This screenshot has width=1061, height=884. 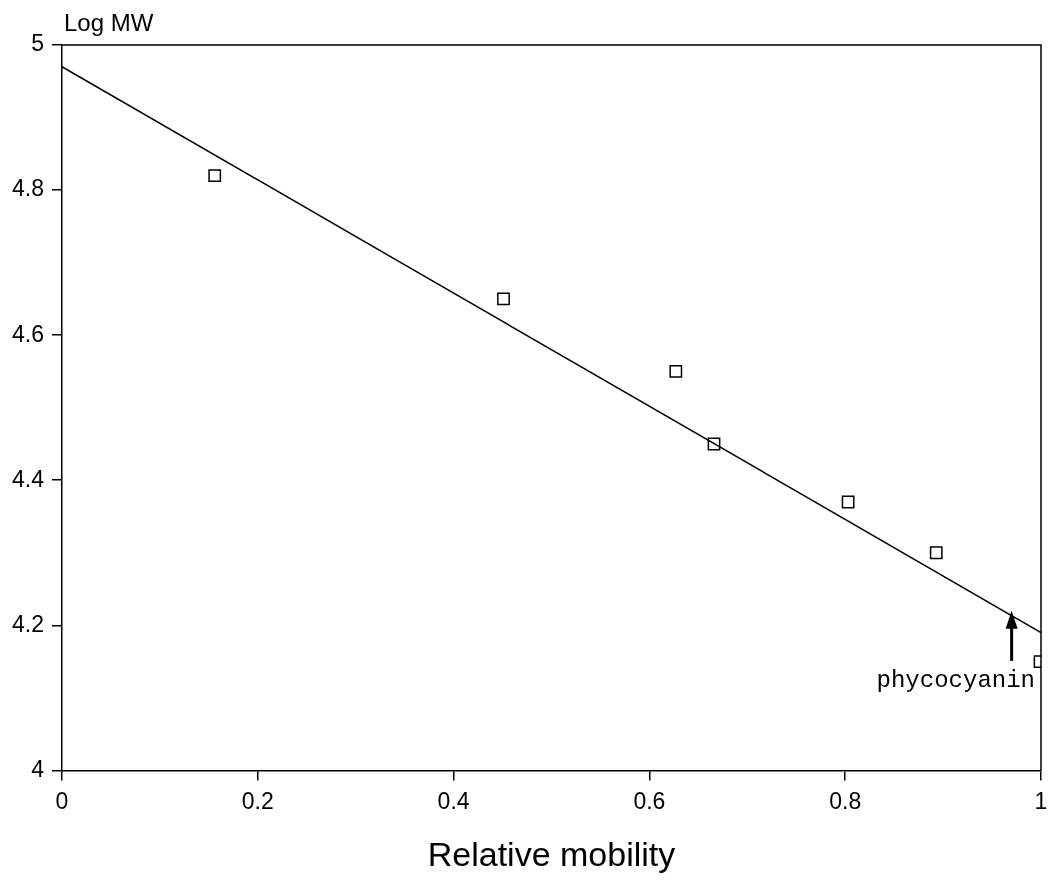 What do you see at coordinates (27, 623) in the screenshot?
I see `y-tick-label: 4.2` at bounding box center [27, 623].